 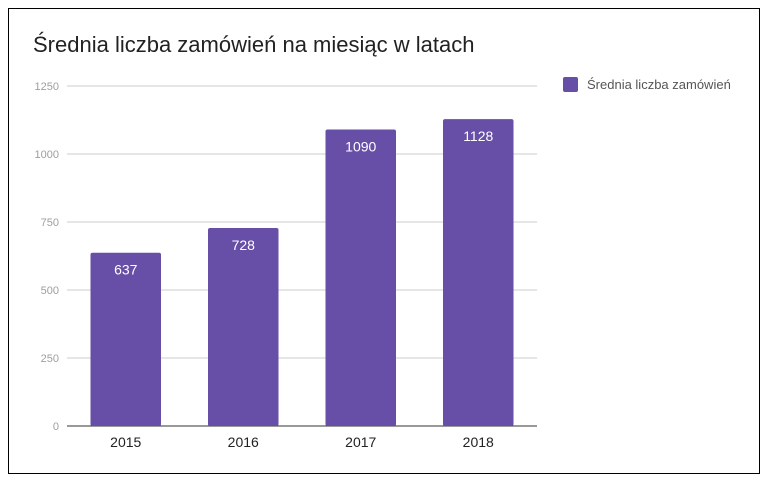 What do you see at coordinates (126, 339) in the screenshot?
I see `bar-2015` at bounding box center [126, 339].